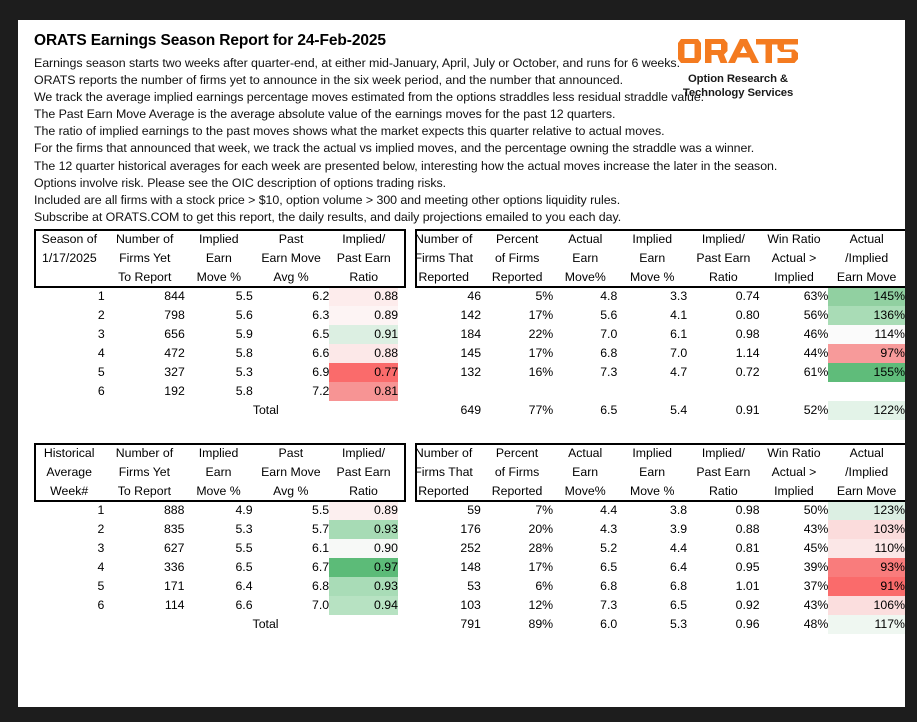  Describe the element at coordinates (609, 567) in the screenshot. I see `cell-actual-move: 6.5` at that location.